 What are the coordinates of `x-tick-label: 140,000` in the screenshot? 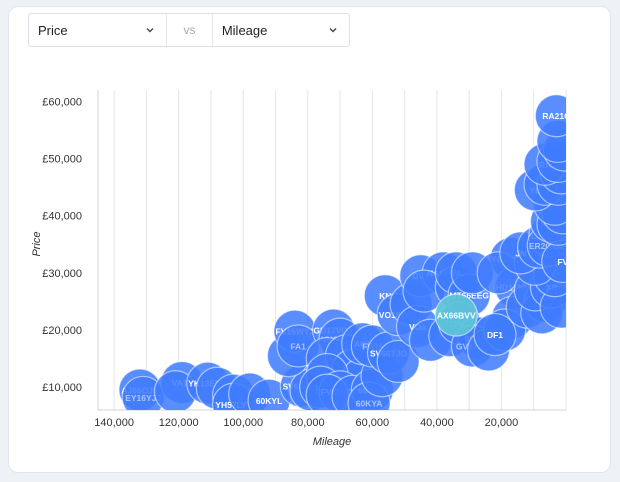 It's located at (114, 423).